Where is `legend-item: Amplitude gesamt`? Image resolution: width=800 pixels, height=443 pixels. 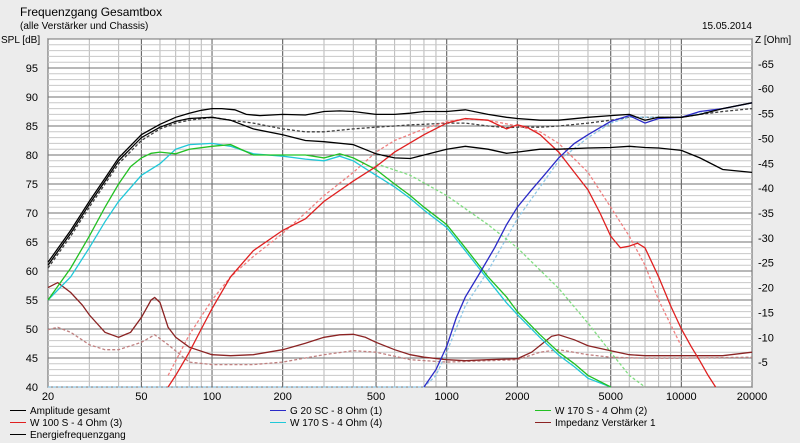 legend-item: Amplitude gesamt is located at coordinates (60, 411).